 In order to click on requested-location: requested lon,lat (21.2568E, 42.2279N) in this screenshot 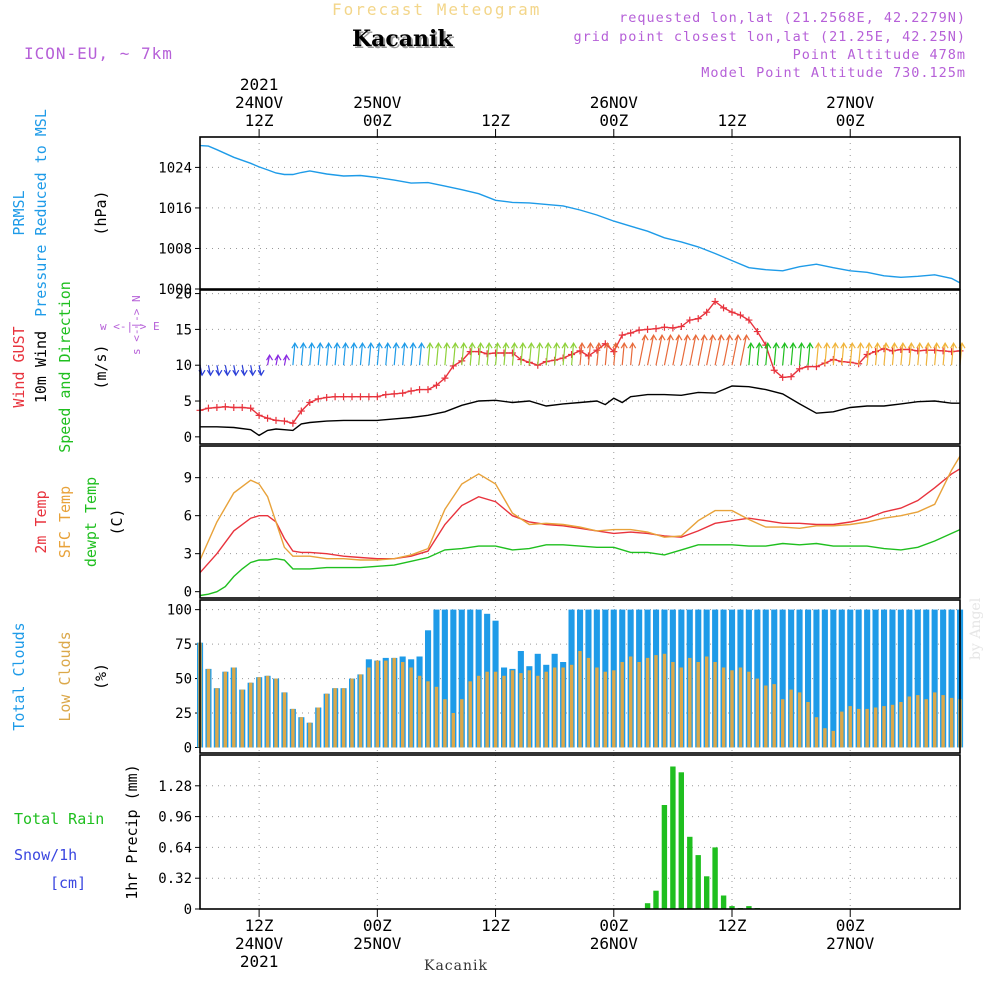, I will do `click(792, 18)`.